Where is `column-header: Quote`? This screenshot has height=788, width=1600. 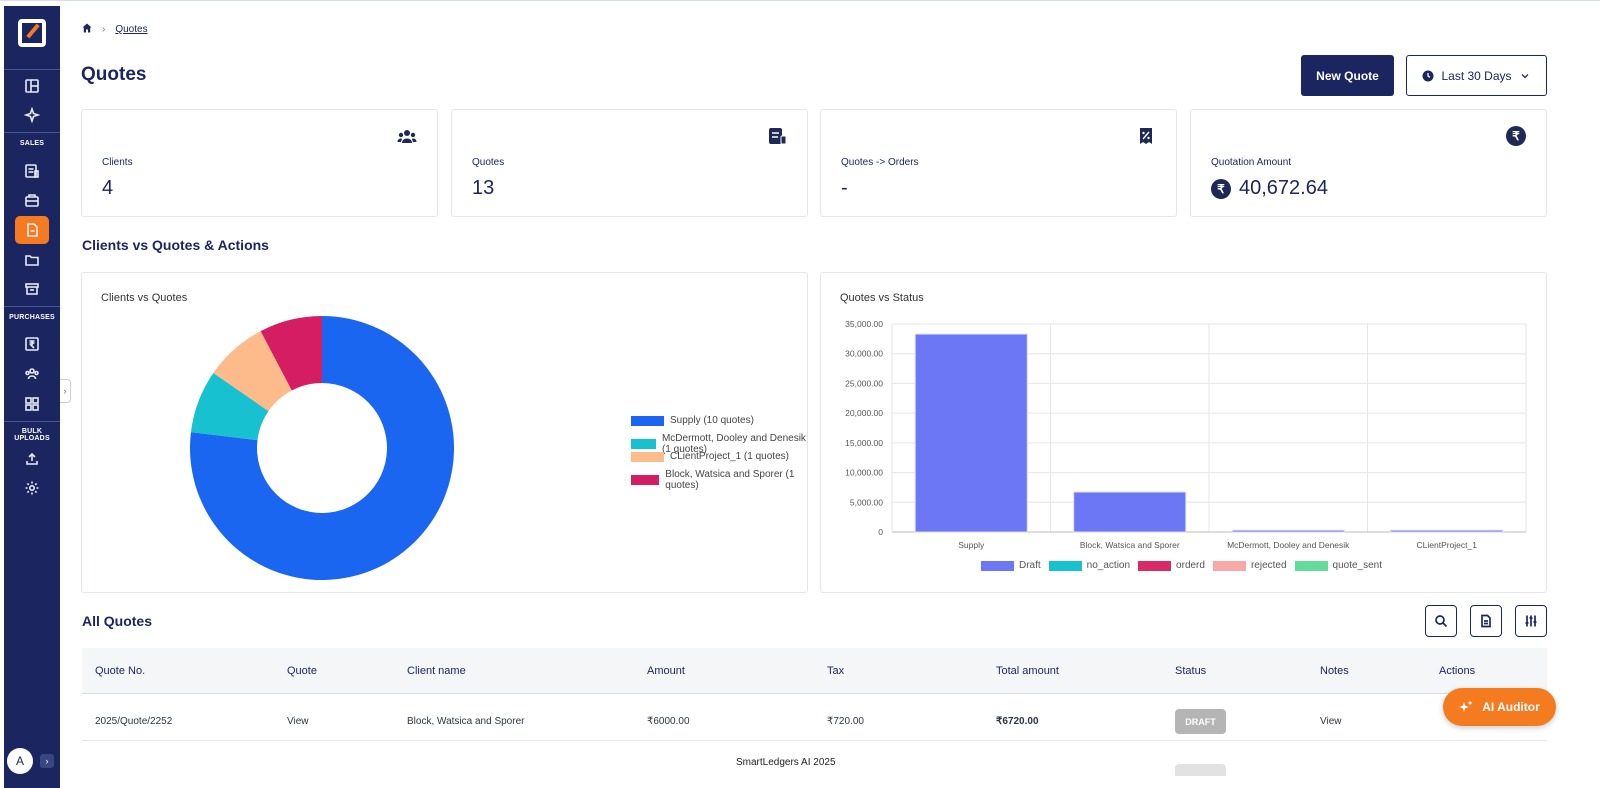
column-header: Quote is located at coordinates (302, 671).